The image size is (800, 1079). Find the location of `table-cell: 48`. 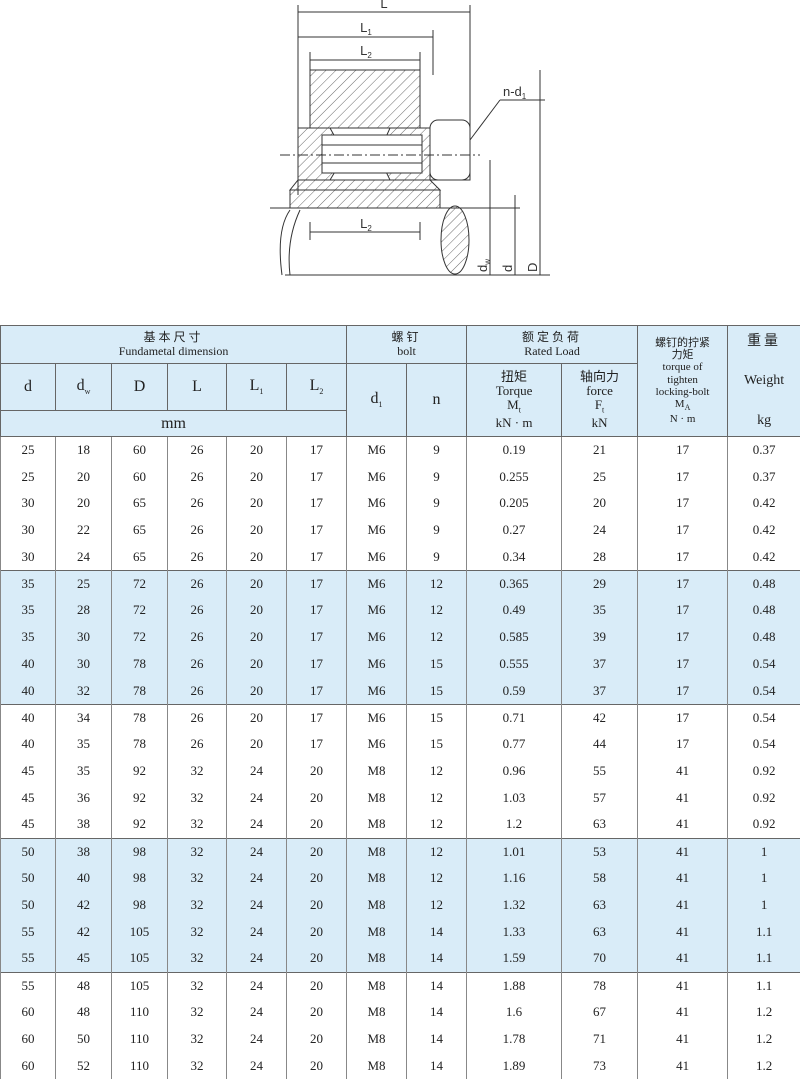

table-cell: 48 is located at coordinates (83, 985).